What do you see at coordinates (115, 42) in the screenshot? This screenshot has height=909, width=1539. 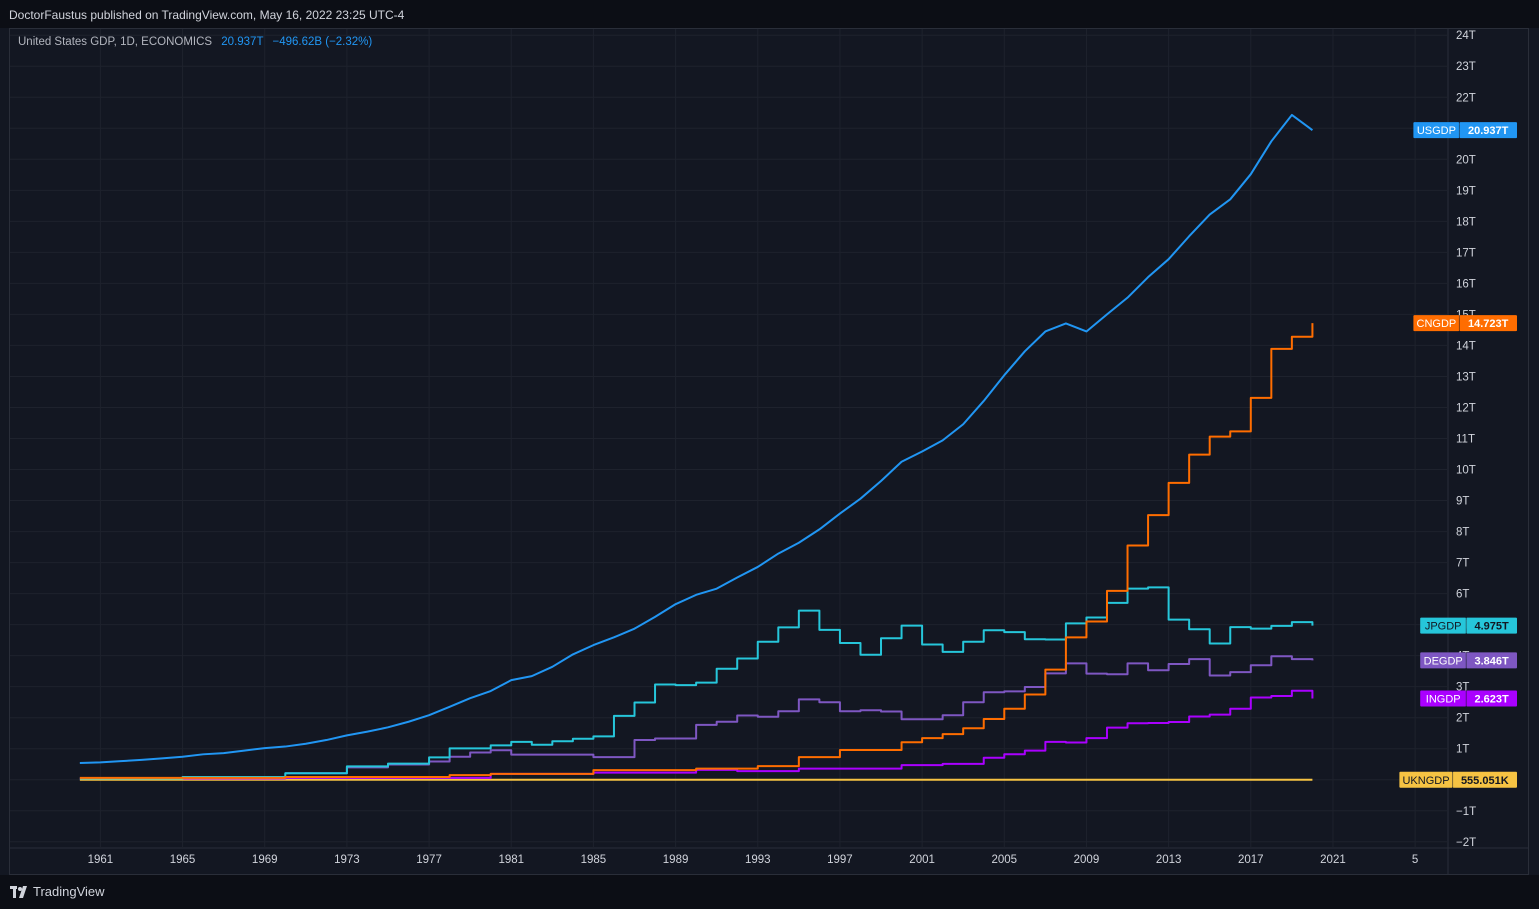 I see `legend-symbol: United States GDP, 1D, ECONOMICS` at bounding box center [115, 42].